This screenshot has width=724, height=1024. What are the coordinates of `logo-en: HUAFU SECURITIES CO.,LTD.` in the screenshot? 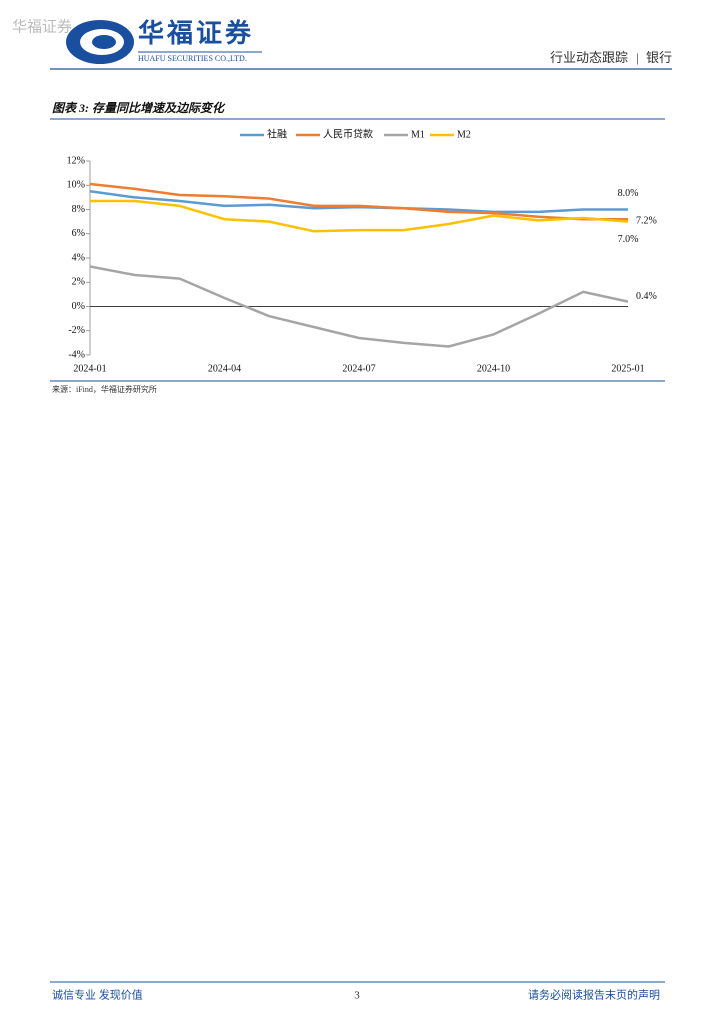 It's located at (192, 58).